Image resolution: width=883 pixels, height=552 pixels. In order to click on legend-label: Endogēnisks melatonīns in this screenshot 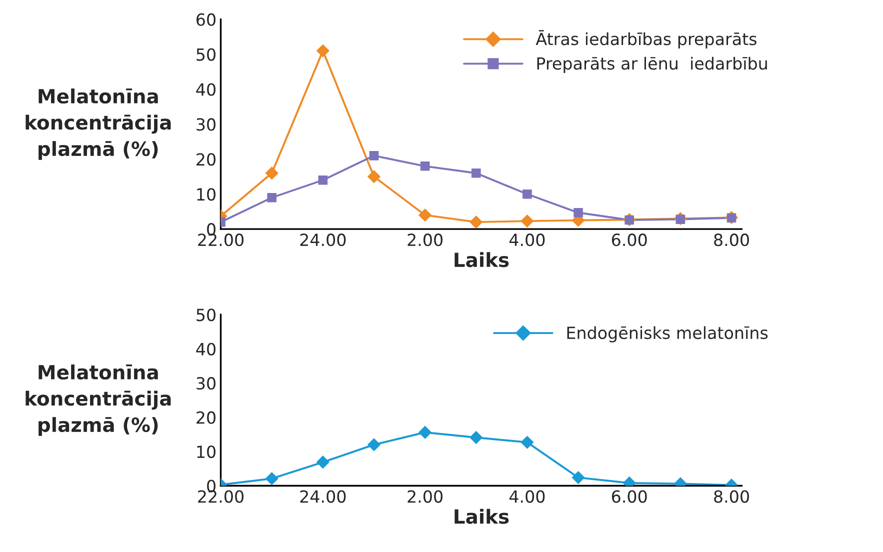, I will do `click(667, 334)`.